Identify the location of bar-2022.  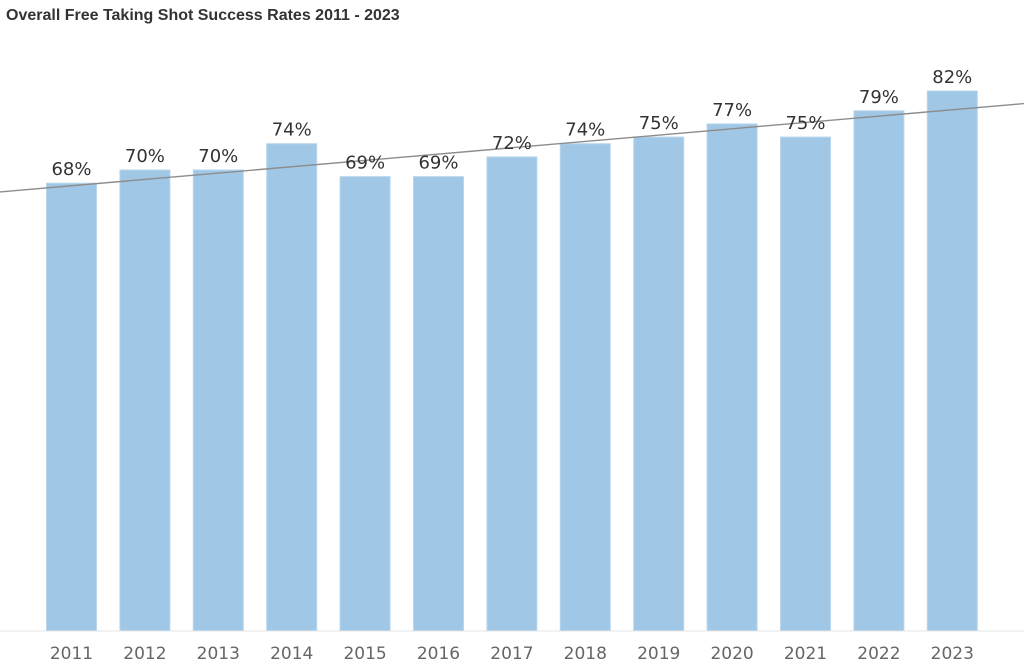
(879, 371).